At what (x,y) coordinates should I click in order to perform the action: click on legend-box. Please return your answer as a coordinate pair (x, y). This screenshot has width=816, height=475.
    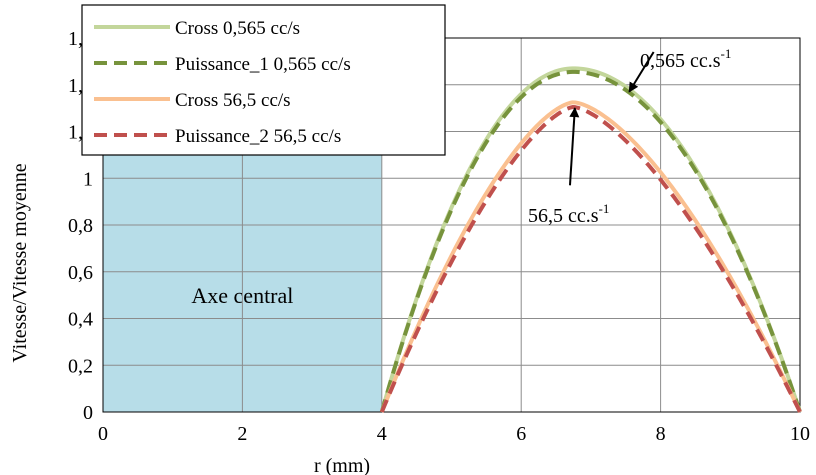
    Looking at the image, I should click on (263, 80).